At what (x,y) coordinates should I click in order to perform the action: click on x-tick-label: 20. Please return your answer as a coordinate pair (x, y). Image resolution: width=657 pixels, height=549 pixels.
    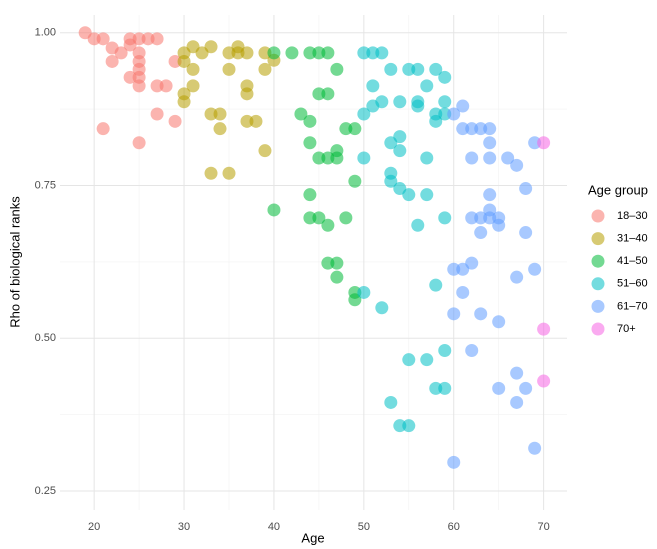
    Looking at the image, I should click on (94, 527).